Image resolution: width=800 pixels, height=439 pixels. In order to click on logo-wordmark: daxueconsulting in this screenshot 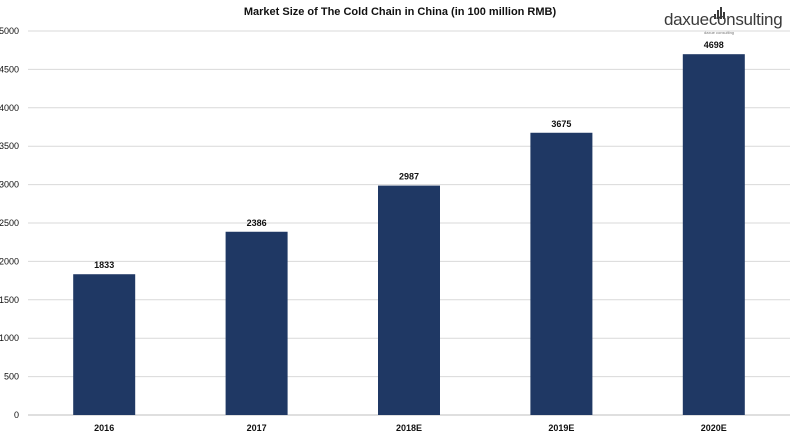, I will do `click(723, 19)`.